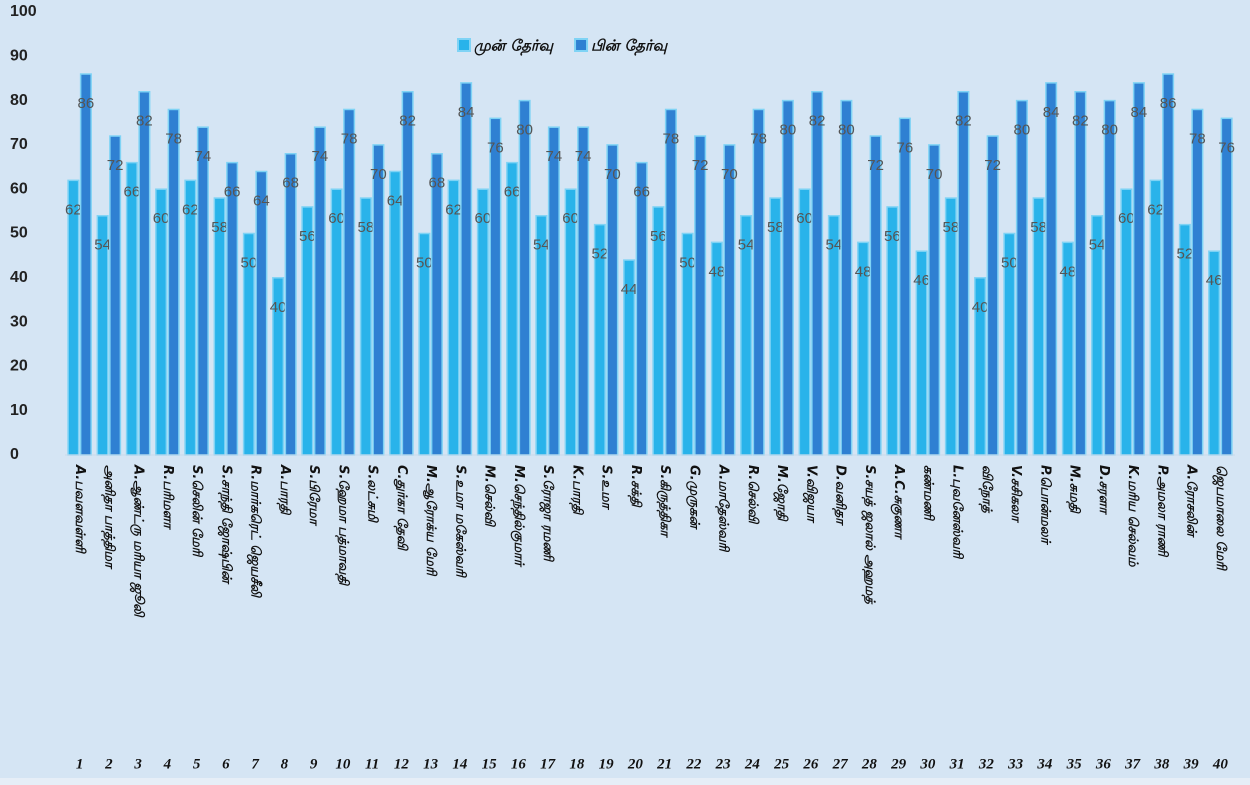 The height and width of the screenshot is (785, 1250). What do you see at coordinates (1220, 518) in the screenshot?
I see `x-tick-label: ஜெபமாலை மேரி` at bounding box center [1220, 518].